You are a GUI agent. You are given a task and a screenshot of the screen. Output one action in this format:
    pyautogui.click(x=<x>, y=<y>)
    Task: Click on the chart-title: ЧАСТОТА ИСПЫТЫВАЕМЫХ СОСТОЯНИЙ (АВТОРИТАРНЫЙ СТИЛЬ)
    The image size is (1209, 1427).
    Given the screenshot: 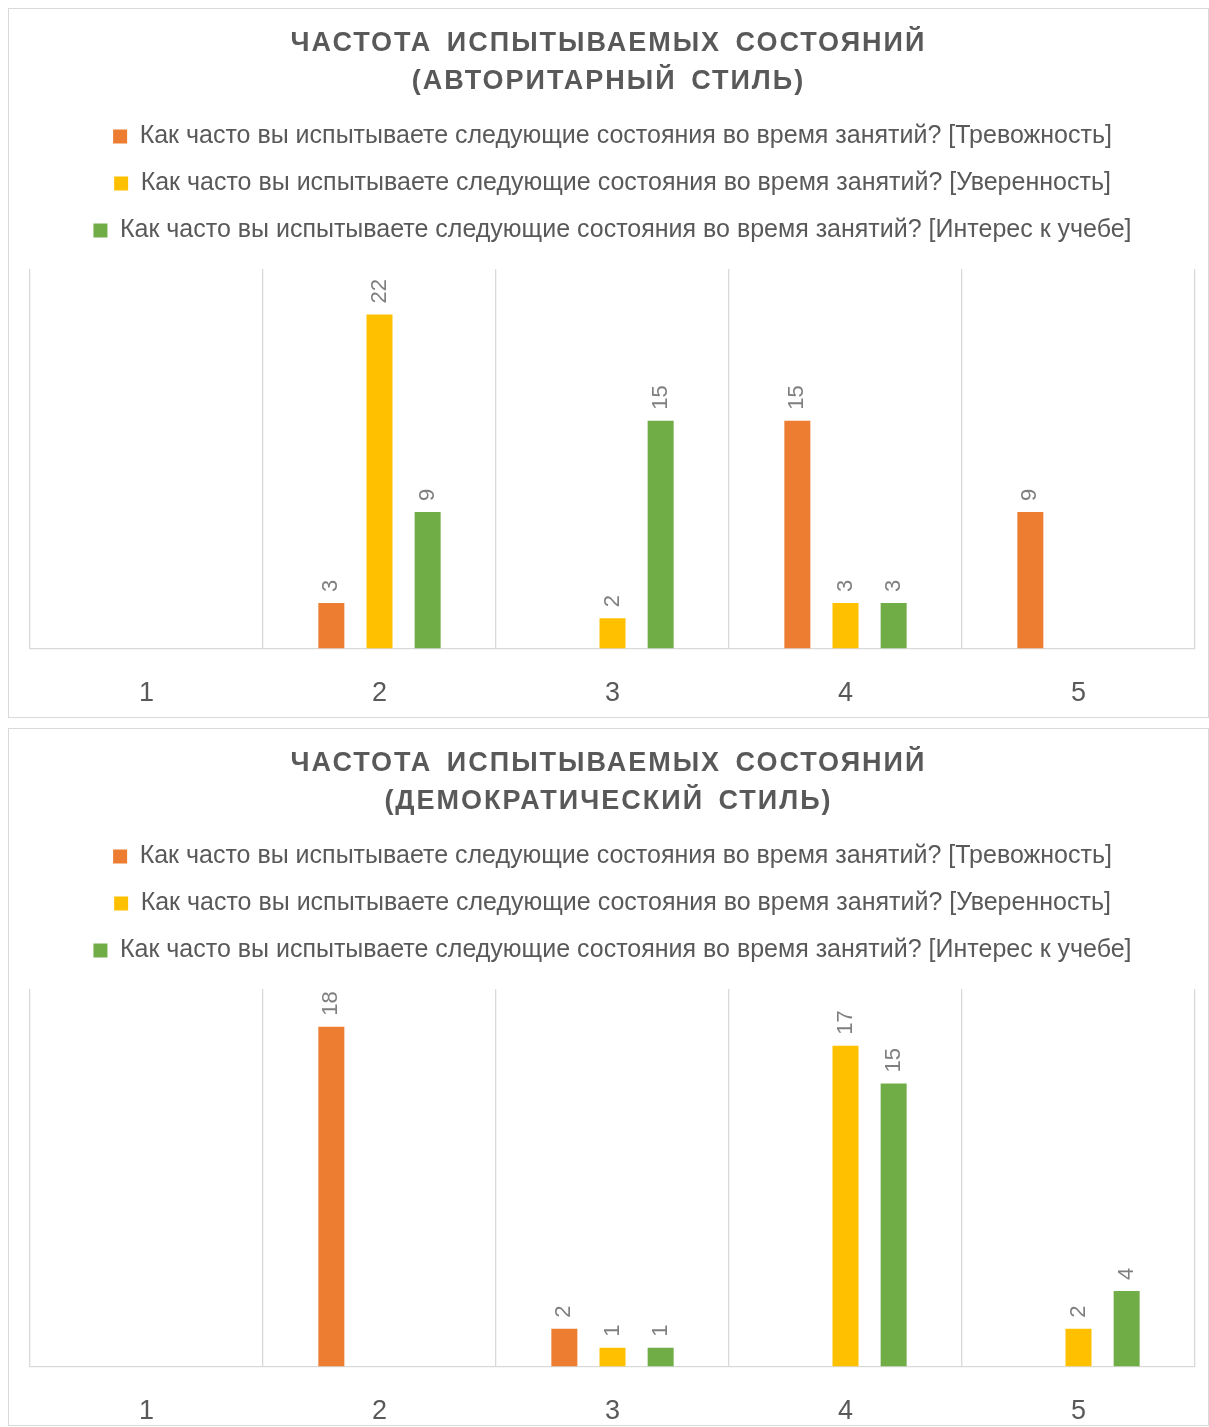 What is the action you would take?
    pyautogui.click(x=608, y=61)
    